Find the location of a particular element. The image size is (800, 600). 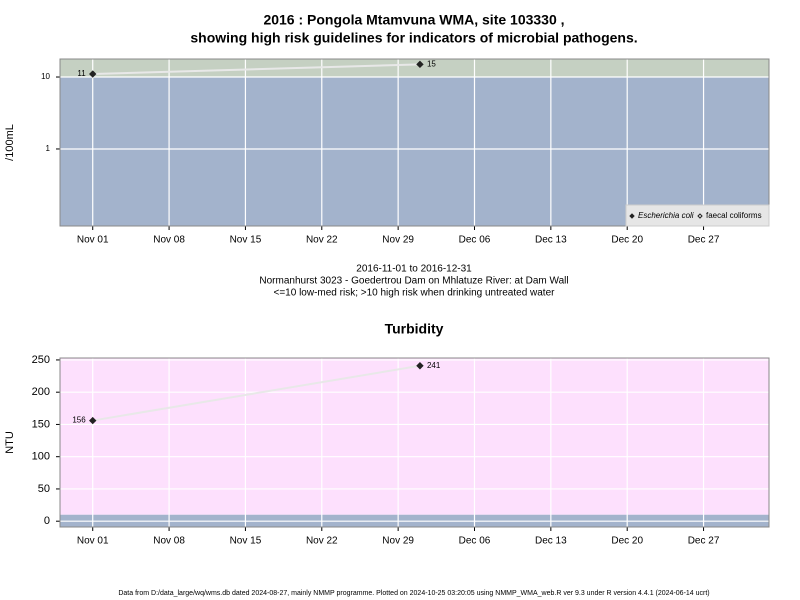

zone-high is located at coordinates (414, 68).